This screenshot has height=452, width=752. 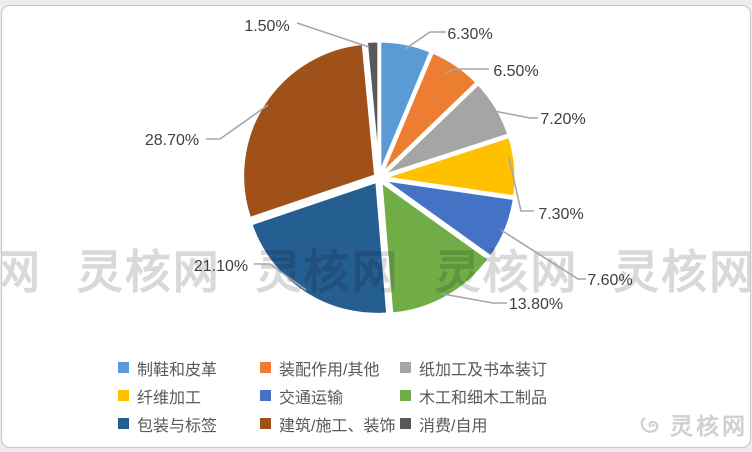 I want to click on legend-item-8: 消费/自用, so click(x=520, y=424).